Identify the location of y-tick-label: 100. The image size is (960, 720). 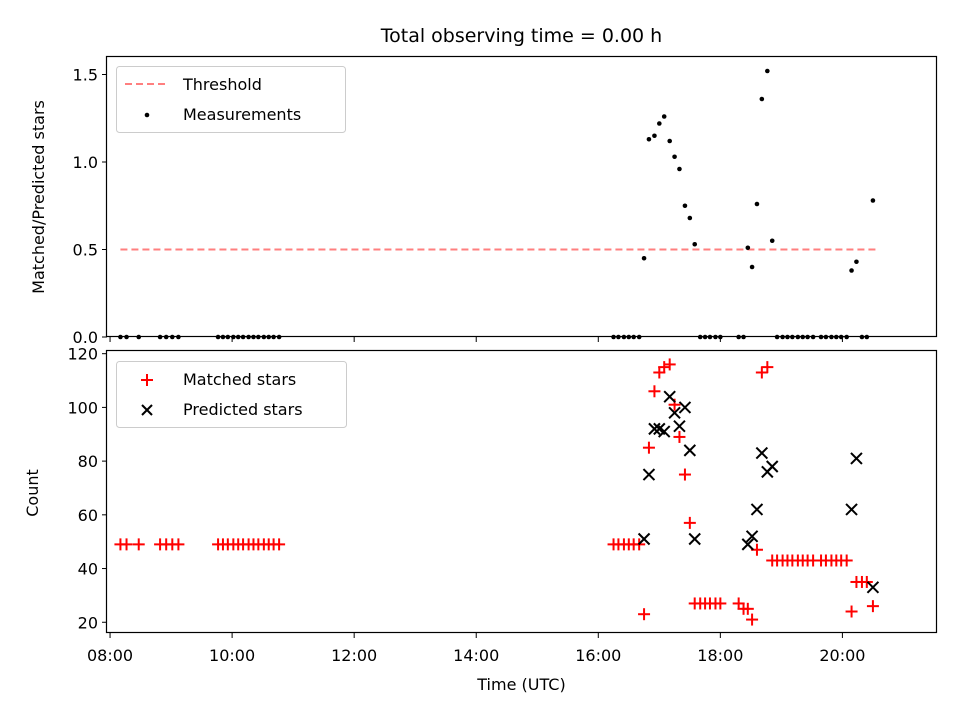
(82, 407).